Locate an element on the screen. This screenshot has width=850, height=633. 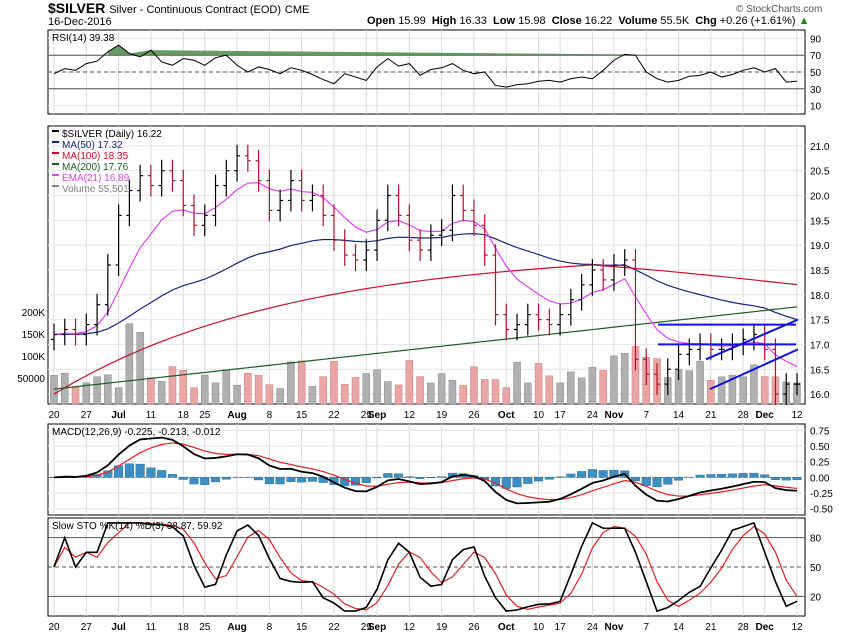
y-tick-label: 50 is located at coordinates (816, 73).